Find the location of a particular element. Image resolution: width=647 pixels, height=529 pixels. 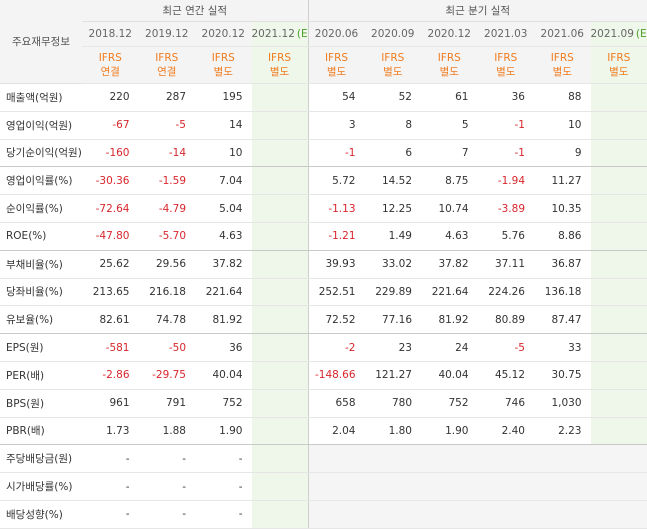

period-cell: 2021.03 is located at coordinates (505, 34).